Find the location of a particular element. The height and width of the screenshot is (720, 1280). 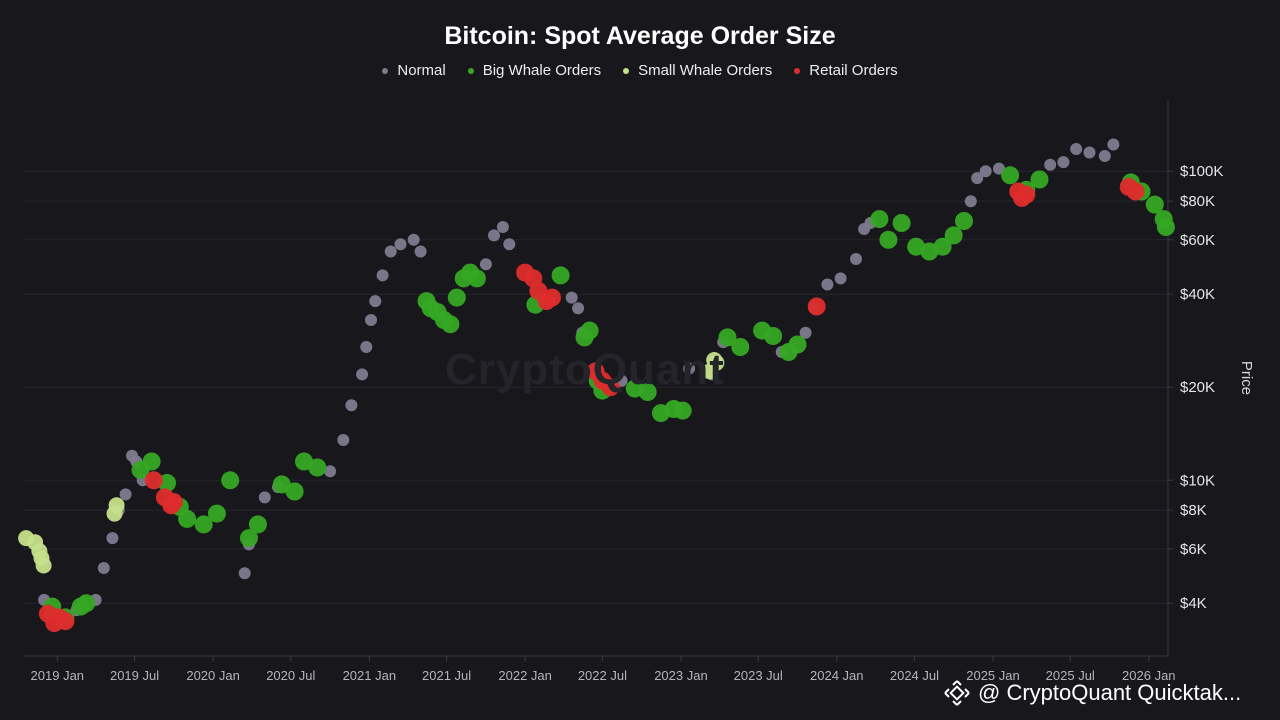

y-tick-label: $8K is located at coordinates (1193, 510).